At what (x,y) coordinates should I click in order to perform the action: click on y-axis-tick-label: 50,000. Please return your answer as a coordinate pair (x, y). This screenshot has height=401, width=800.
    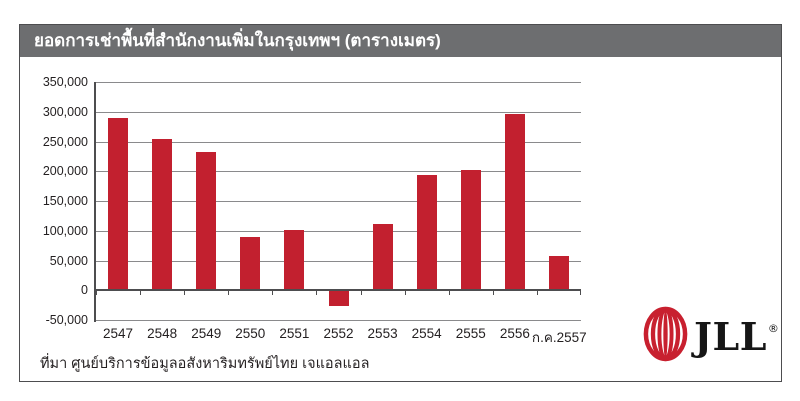
    Looking at the image, I should click on (68, 260).